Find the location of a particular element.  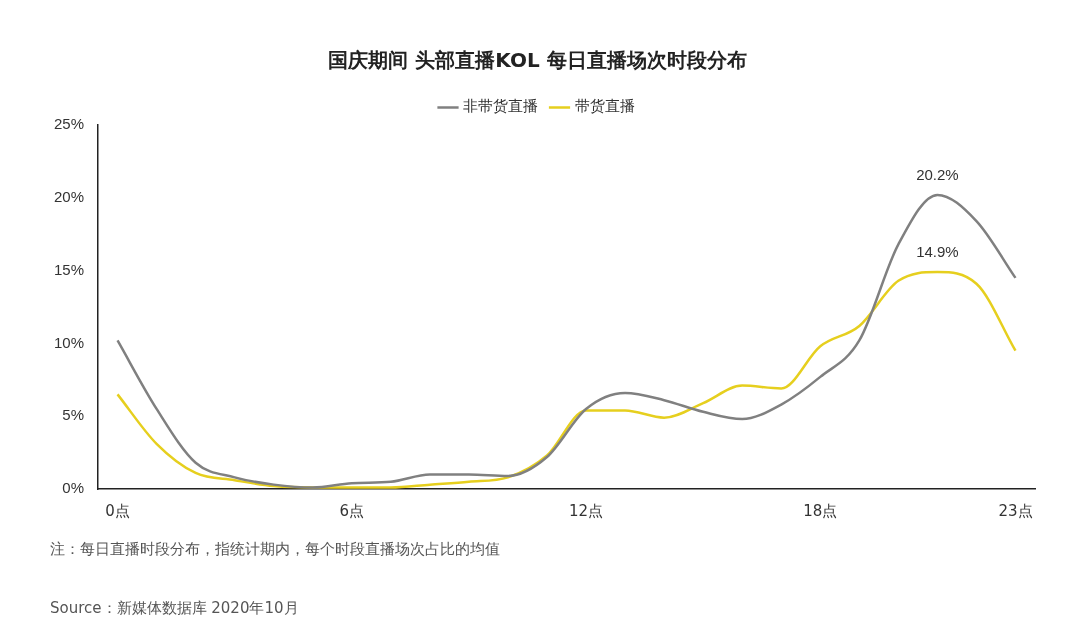

legend-label: 带货直播 is located at coordinates (604, 106).